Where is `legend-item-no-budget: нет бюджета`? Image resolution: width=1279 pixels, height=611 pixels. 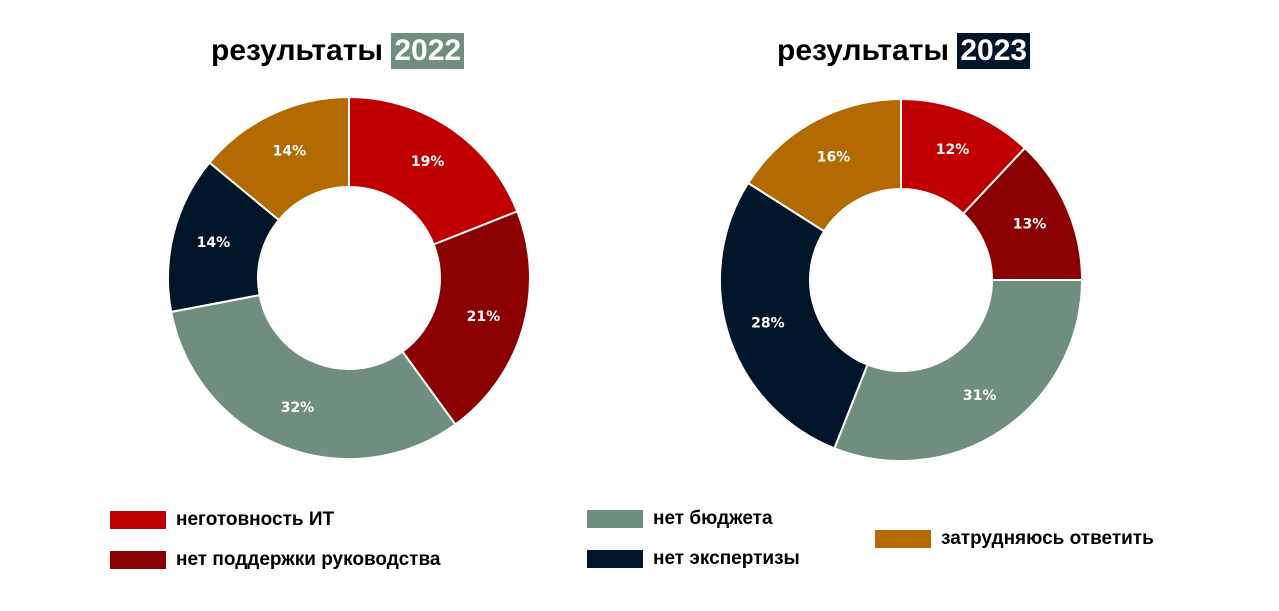
legend-item-no-budget: нет бюджета is located at coordinates (680, 519).